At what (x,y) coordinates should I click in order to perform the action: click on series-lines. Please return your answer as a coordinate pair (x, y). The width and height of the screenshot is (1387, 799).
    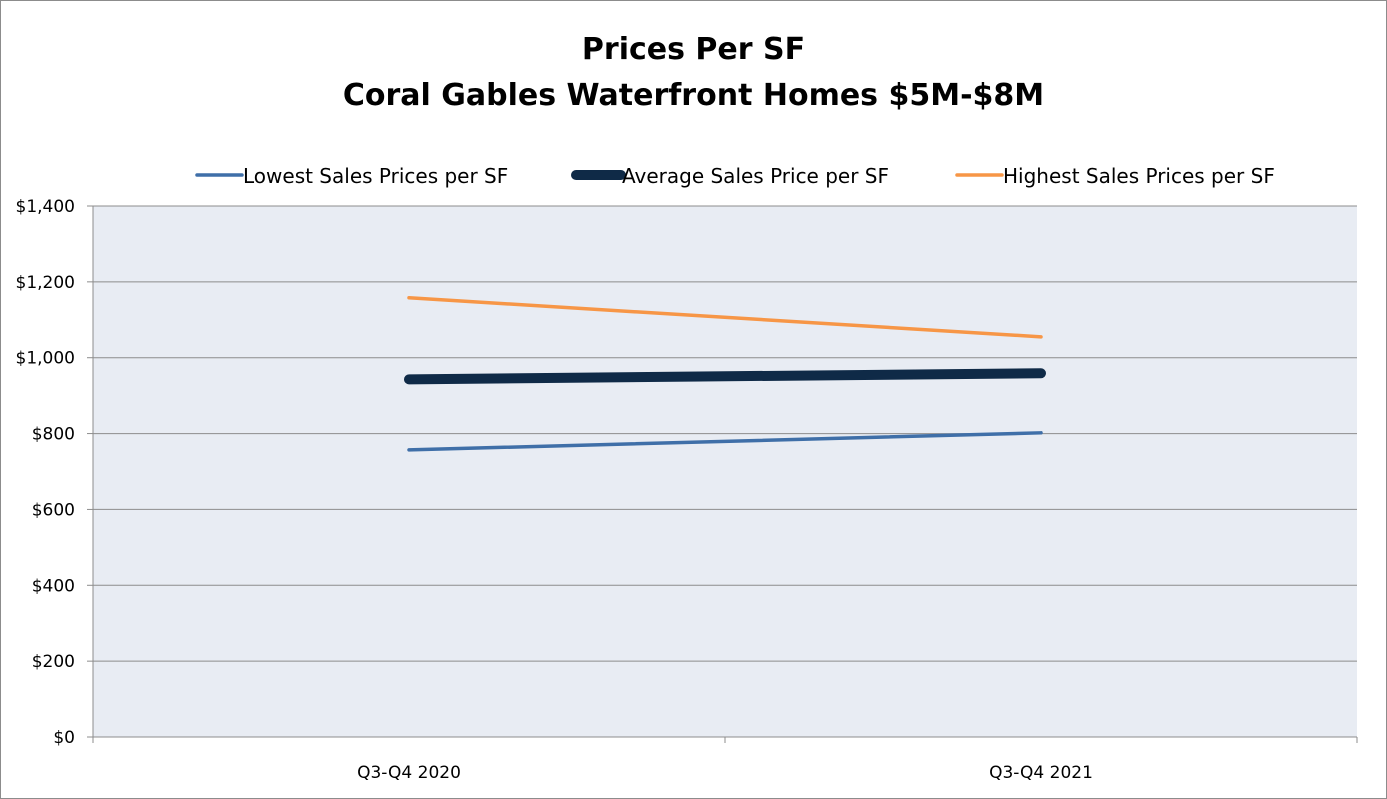
    Looking at the image, I should click on (725, 374).